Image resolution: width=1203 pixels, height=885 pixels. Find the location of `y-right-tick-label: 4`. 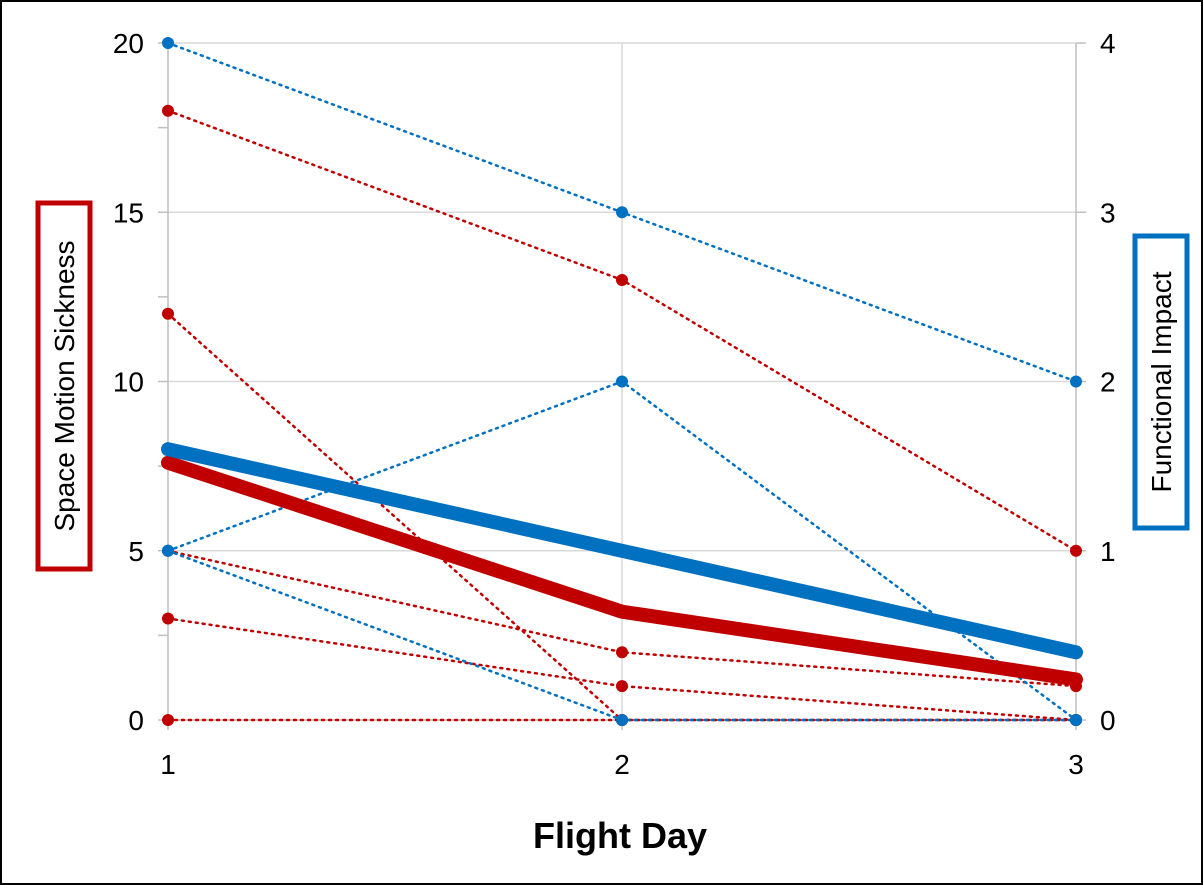

y-right-tick-label: 4 is located at coordinates (1108, 43).